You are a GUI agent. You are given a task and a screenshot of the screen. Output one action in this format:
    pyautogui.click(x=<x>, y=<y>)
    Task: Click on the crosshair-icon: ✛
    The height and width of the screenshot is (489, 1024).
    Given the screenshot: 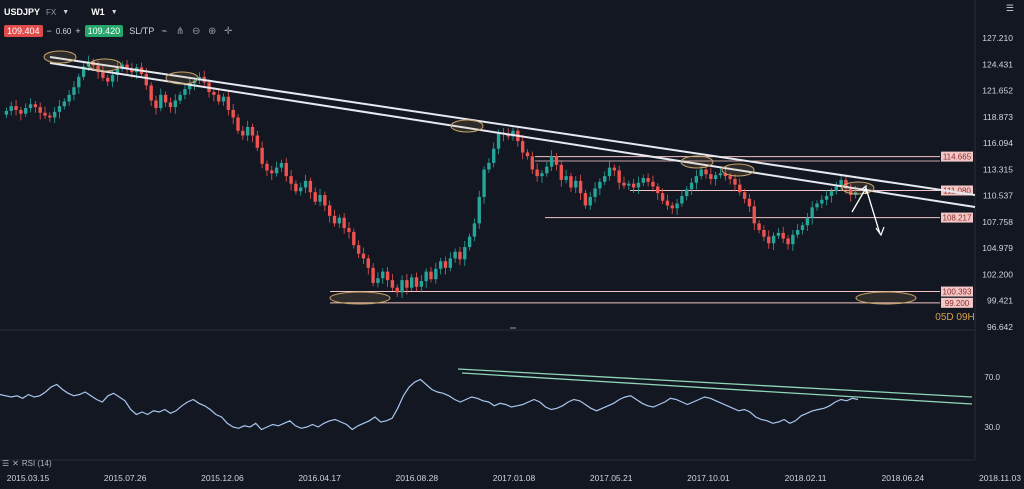 What is the action you would take?
    pyautogui.click(x=228, y=31)
    